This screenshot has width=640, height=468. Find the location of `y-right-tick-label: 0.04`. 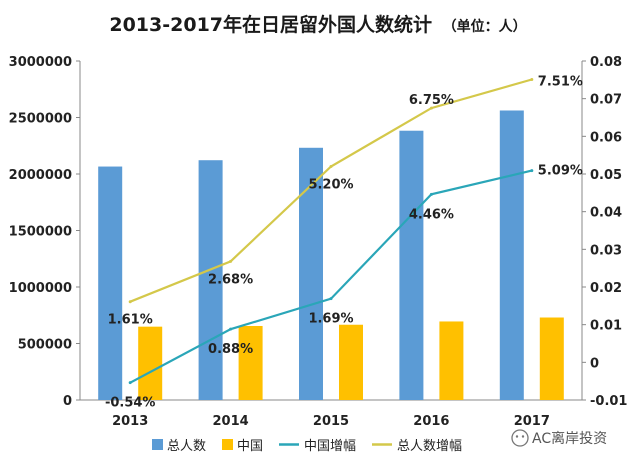

y-right-tick-label: 0.04 is located at coordinates (606, 213).